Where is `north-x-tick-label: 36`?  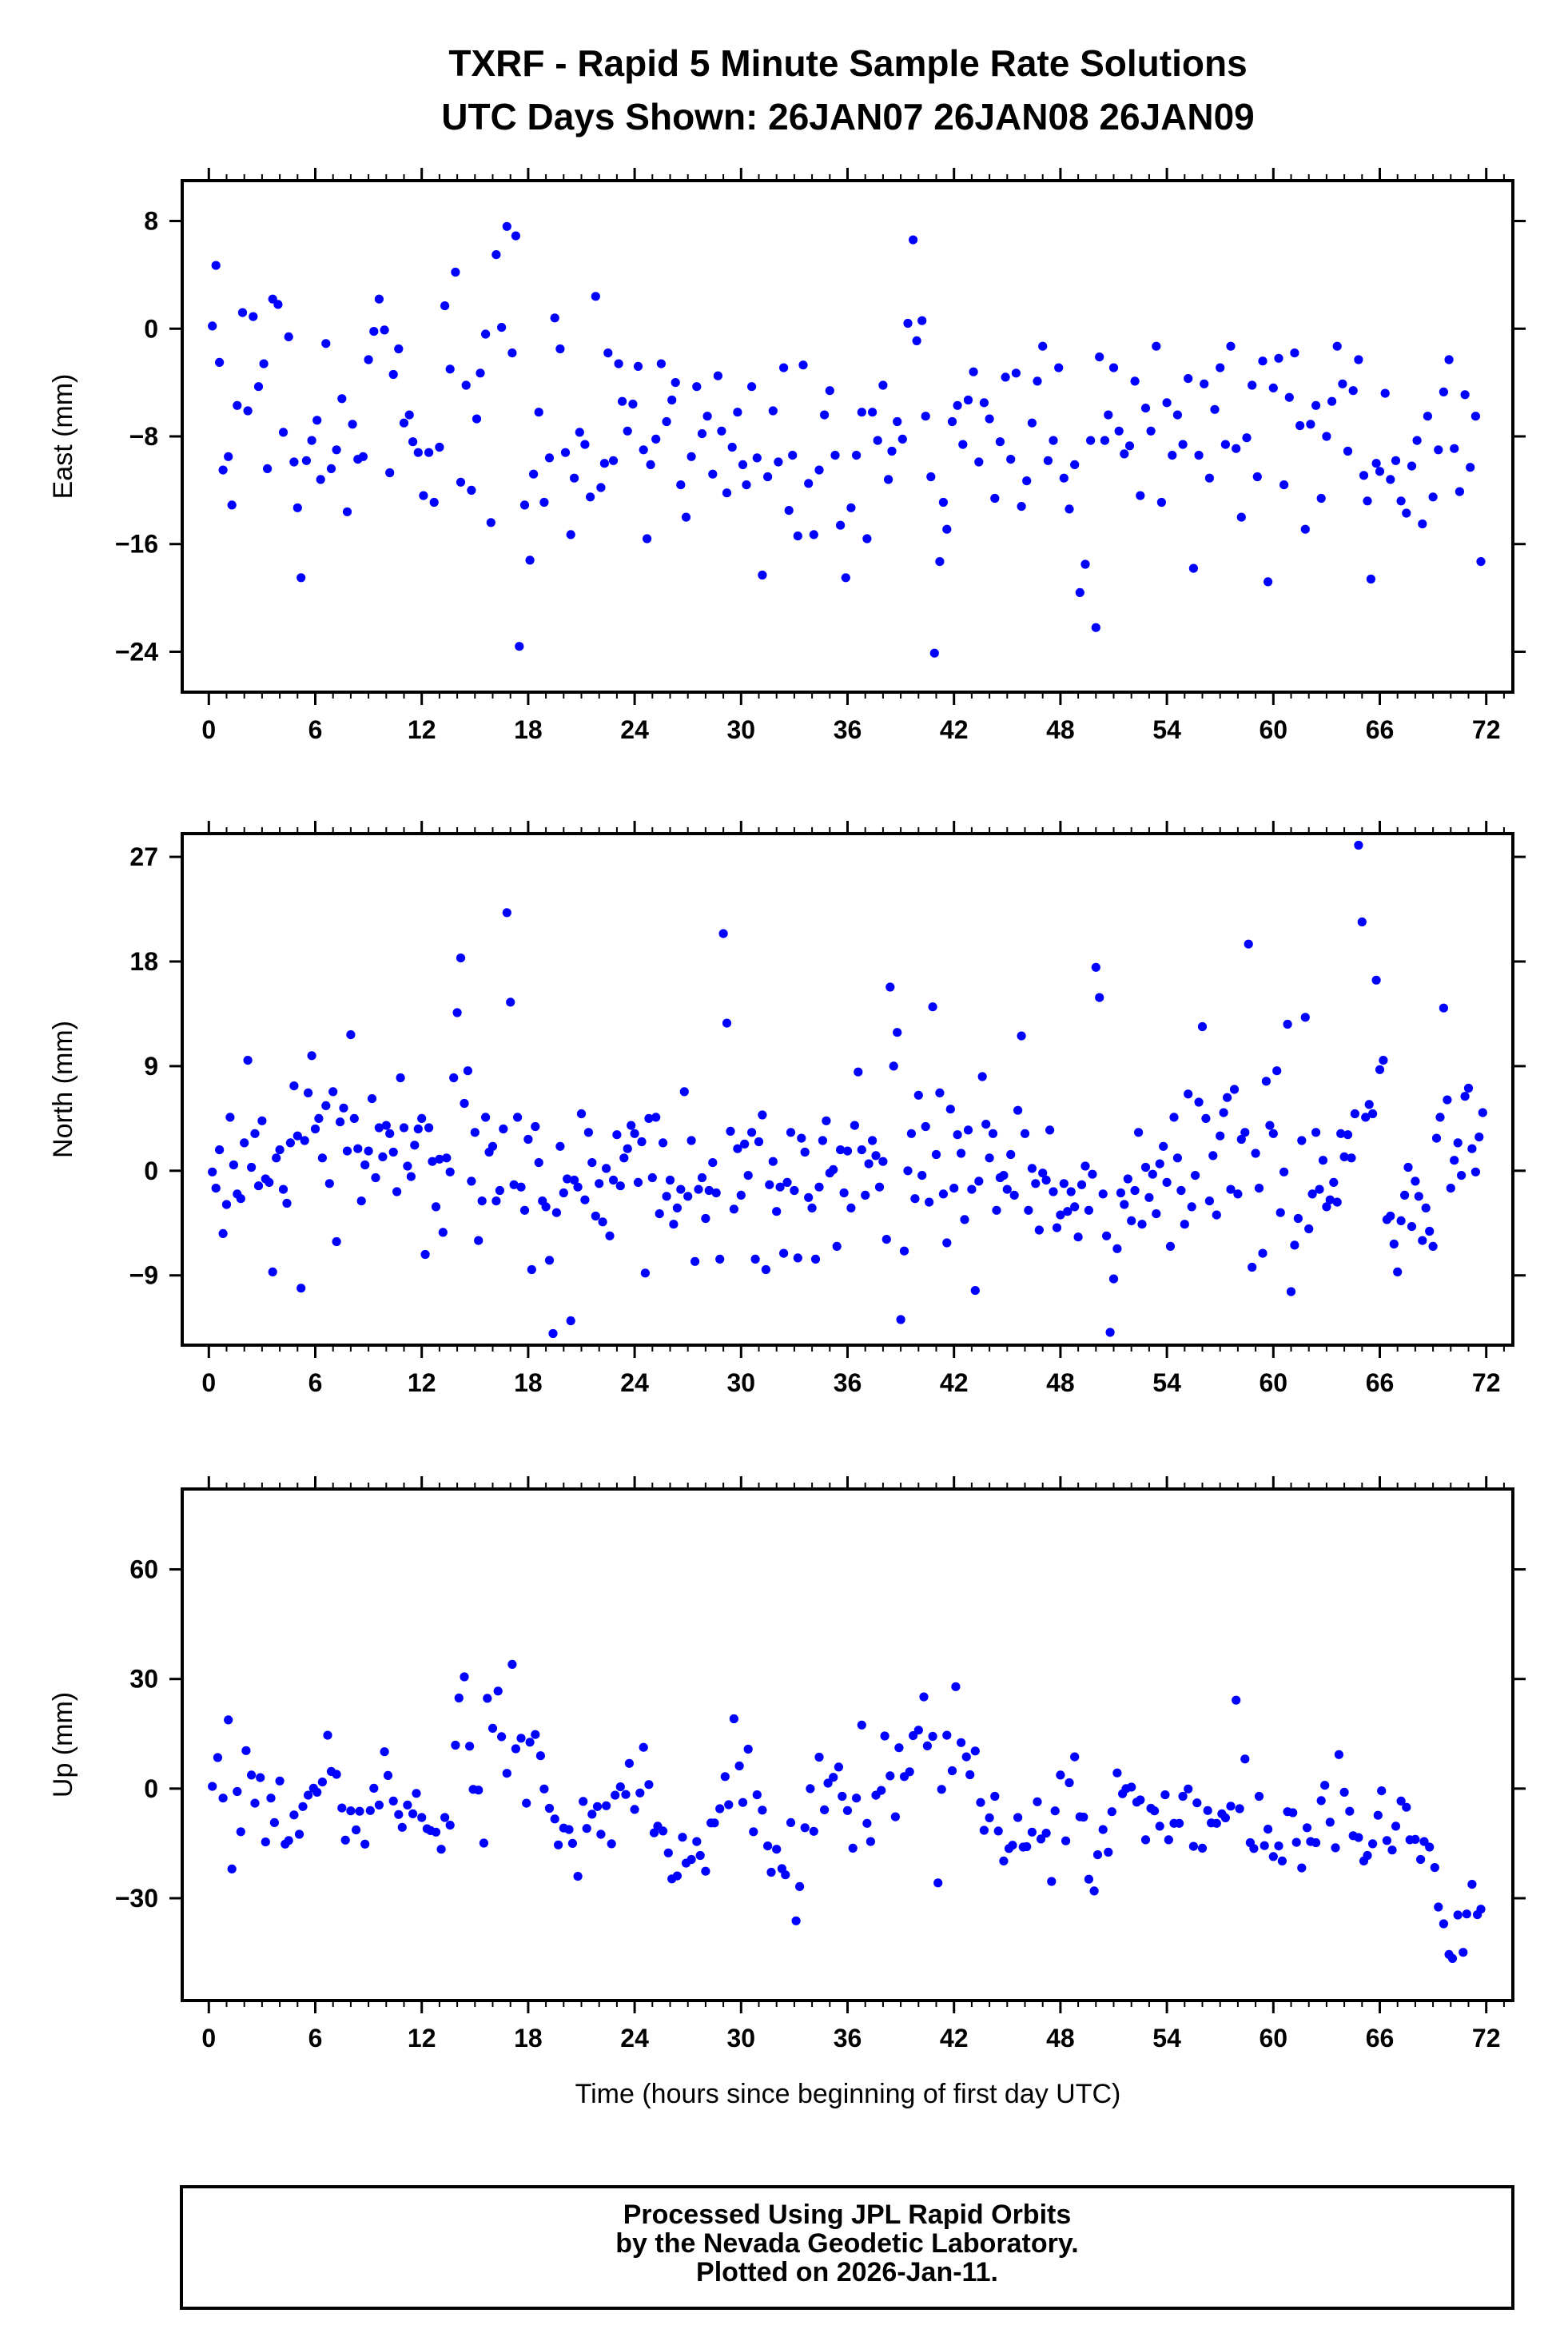
north-x-tick-label: 36 is located at coordinates (848, 1383).